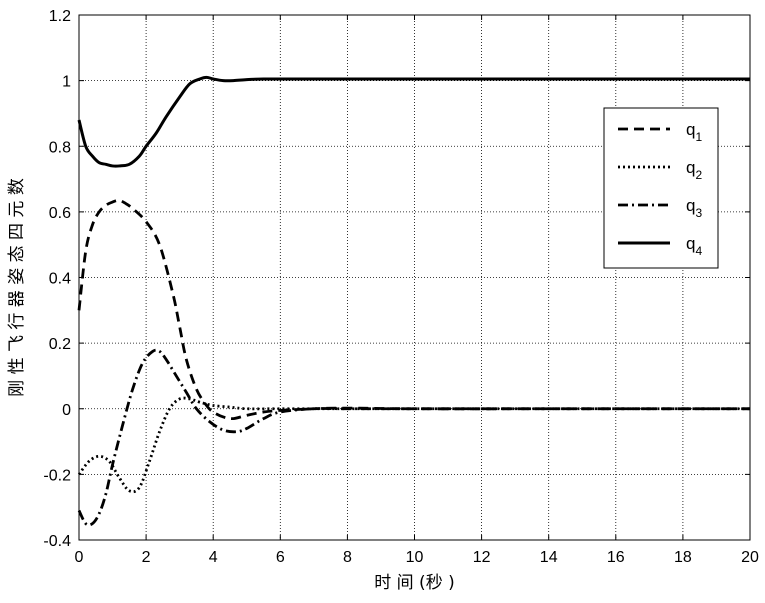 Image resolution: width=765 pixels, height=603 pixels. What do you see at coordinates (698, 175) in the screenshot?
I see `legend-label-subscript: 2` at bounding box center [698, 175].